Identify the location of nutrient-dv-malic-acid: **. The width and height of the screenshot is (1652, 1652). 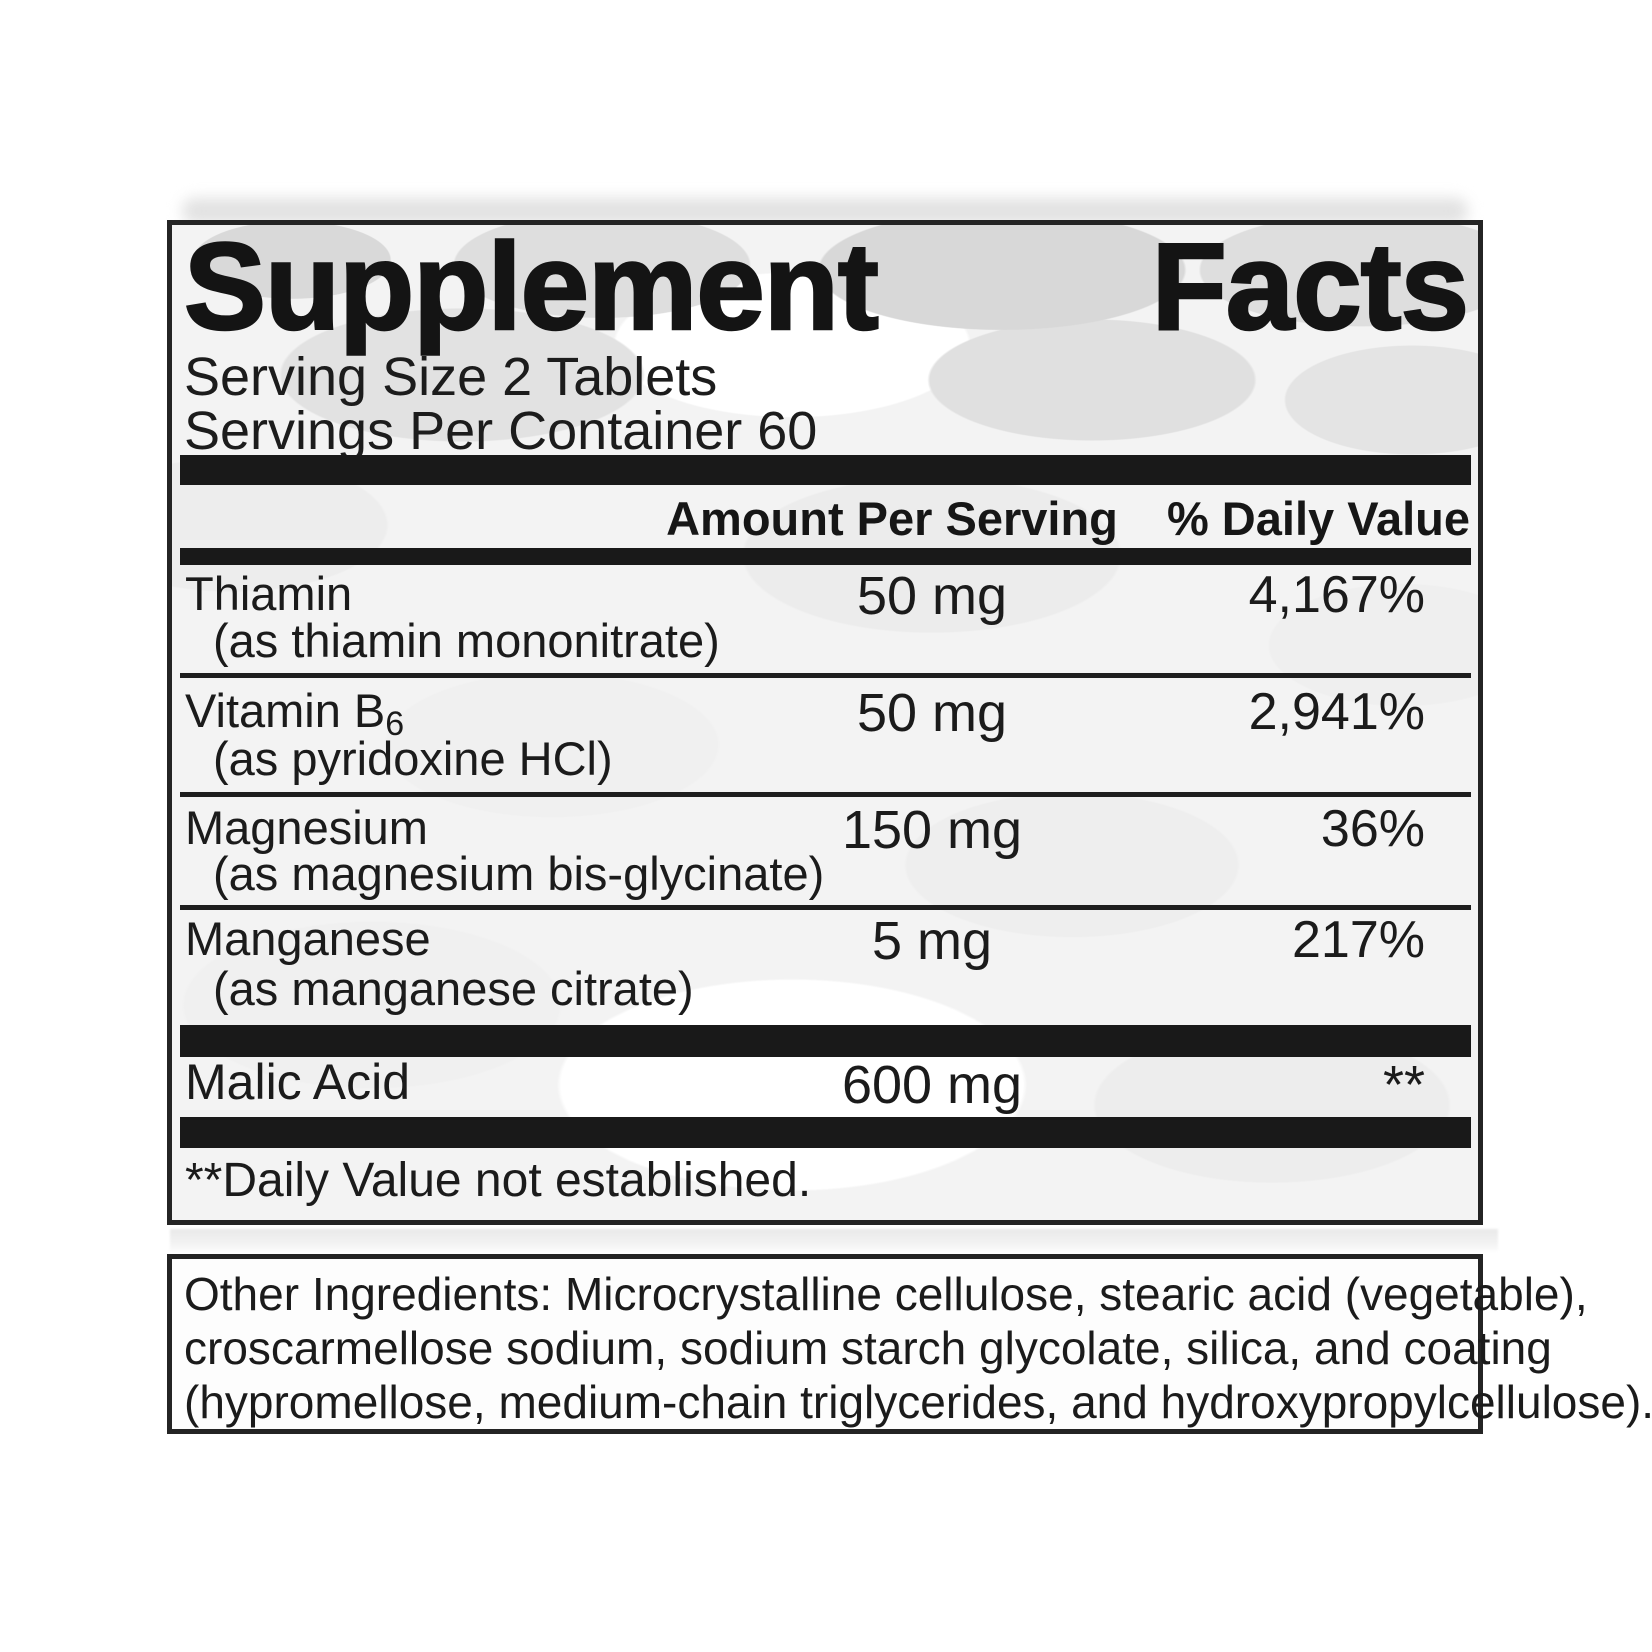
(1403, 1085).